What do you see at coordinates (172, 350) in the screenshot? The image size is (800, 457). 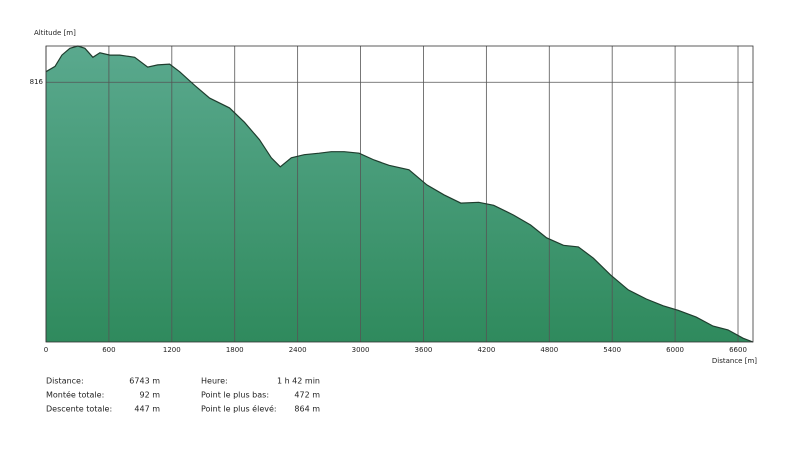 I see `x-tick-label: 1200` at bounding box center [172, 350].